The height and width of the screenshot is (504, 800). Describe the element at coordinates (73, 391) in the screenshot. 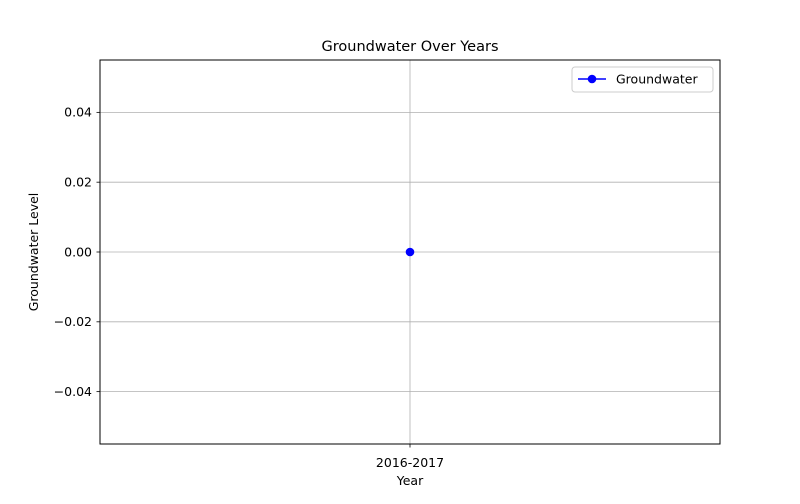

I see `y-tick-label: −0.04` at that location.